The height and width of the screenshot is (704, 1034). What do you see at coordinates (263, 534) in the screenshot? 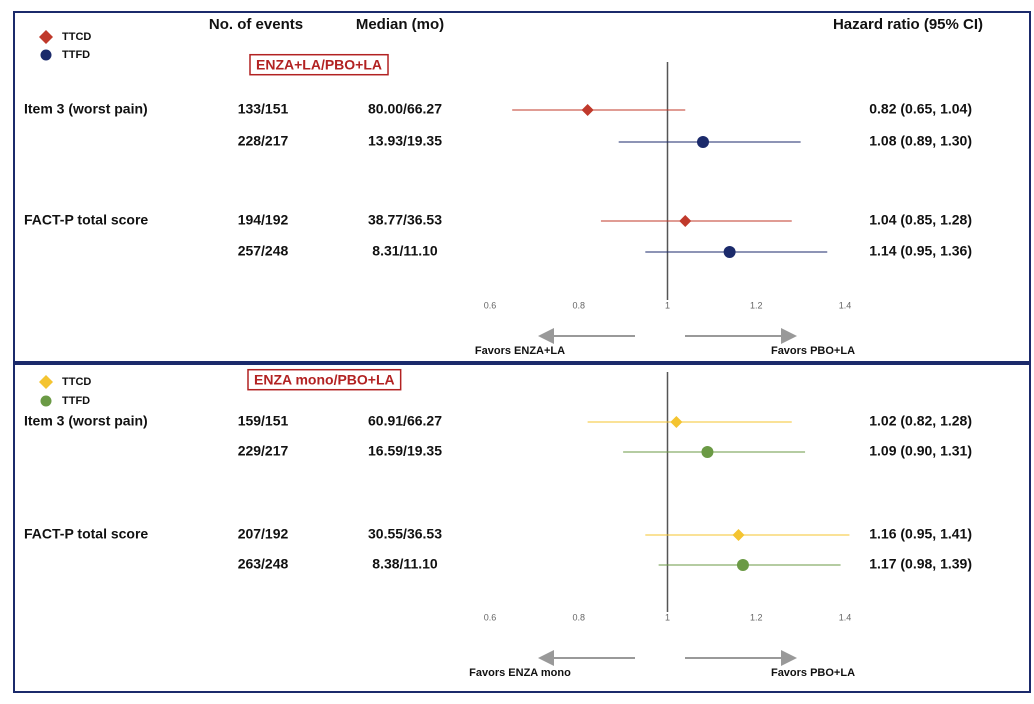
I see `events: 207/192` at bounding box center [263, 534].